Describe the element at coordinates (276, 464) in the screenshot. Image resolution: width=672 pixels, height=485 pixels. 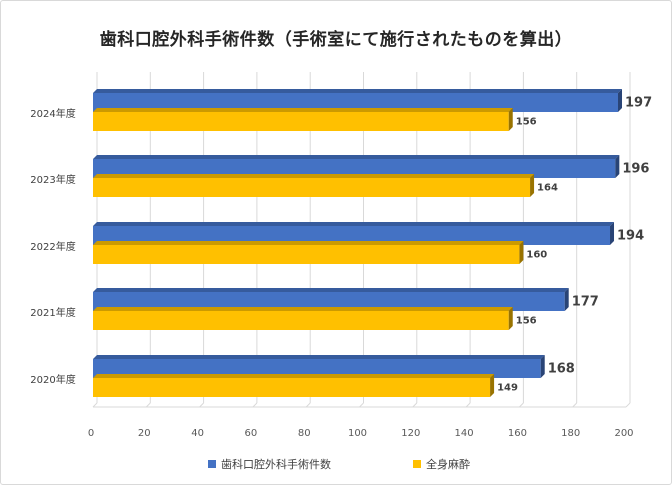
I see `legend-label-surgery: 歯科口腔外科手術件数` at that location.